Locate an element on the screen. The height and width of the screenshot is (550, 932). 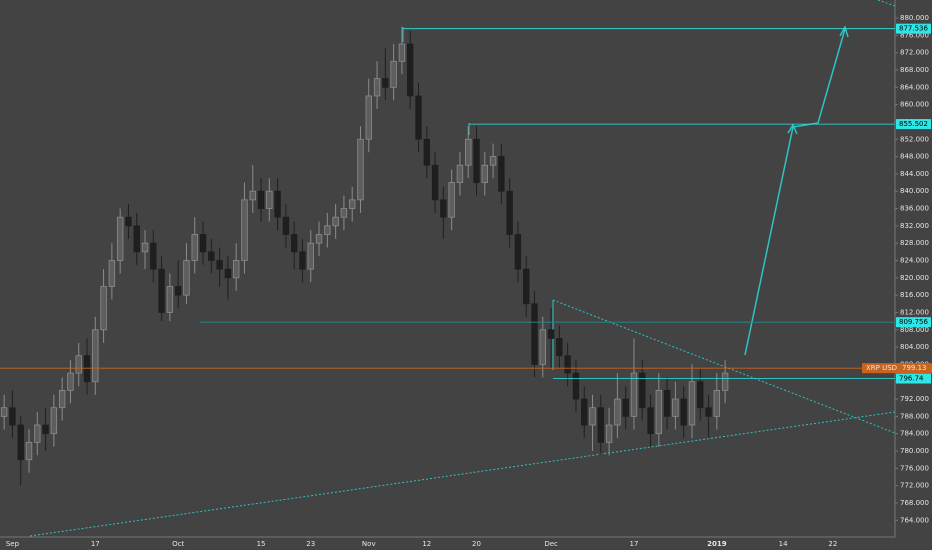
y-tick-label: 852.000 is located at coordinates (914, 139).